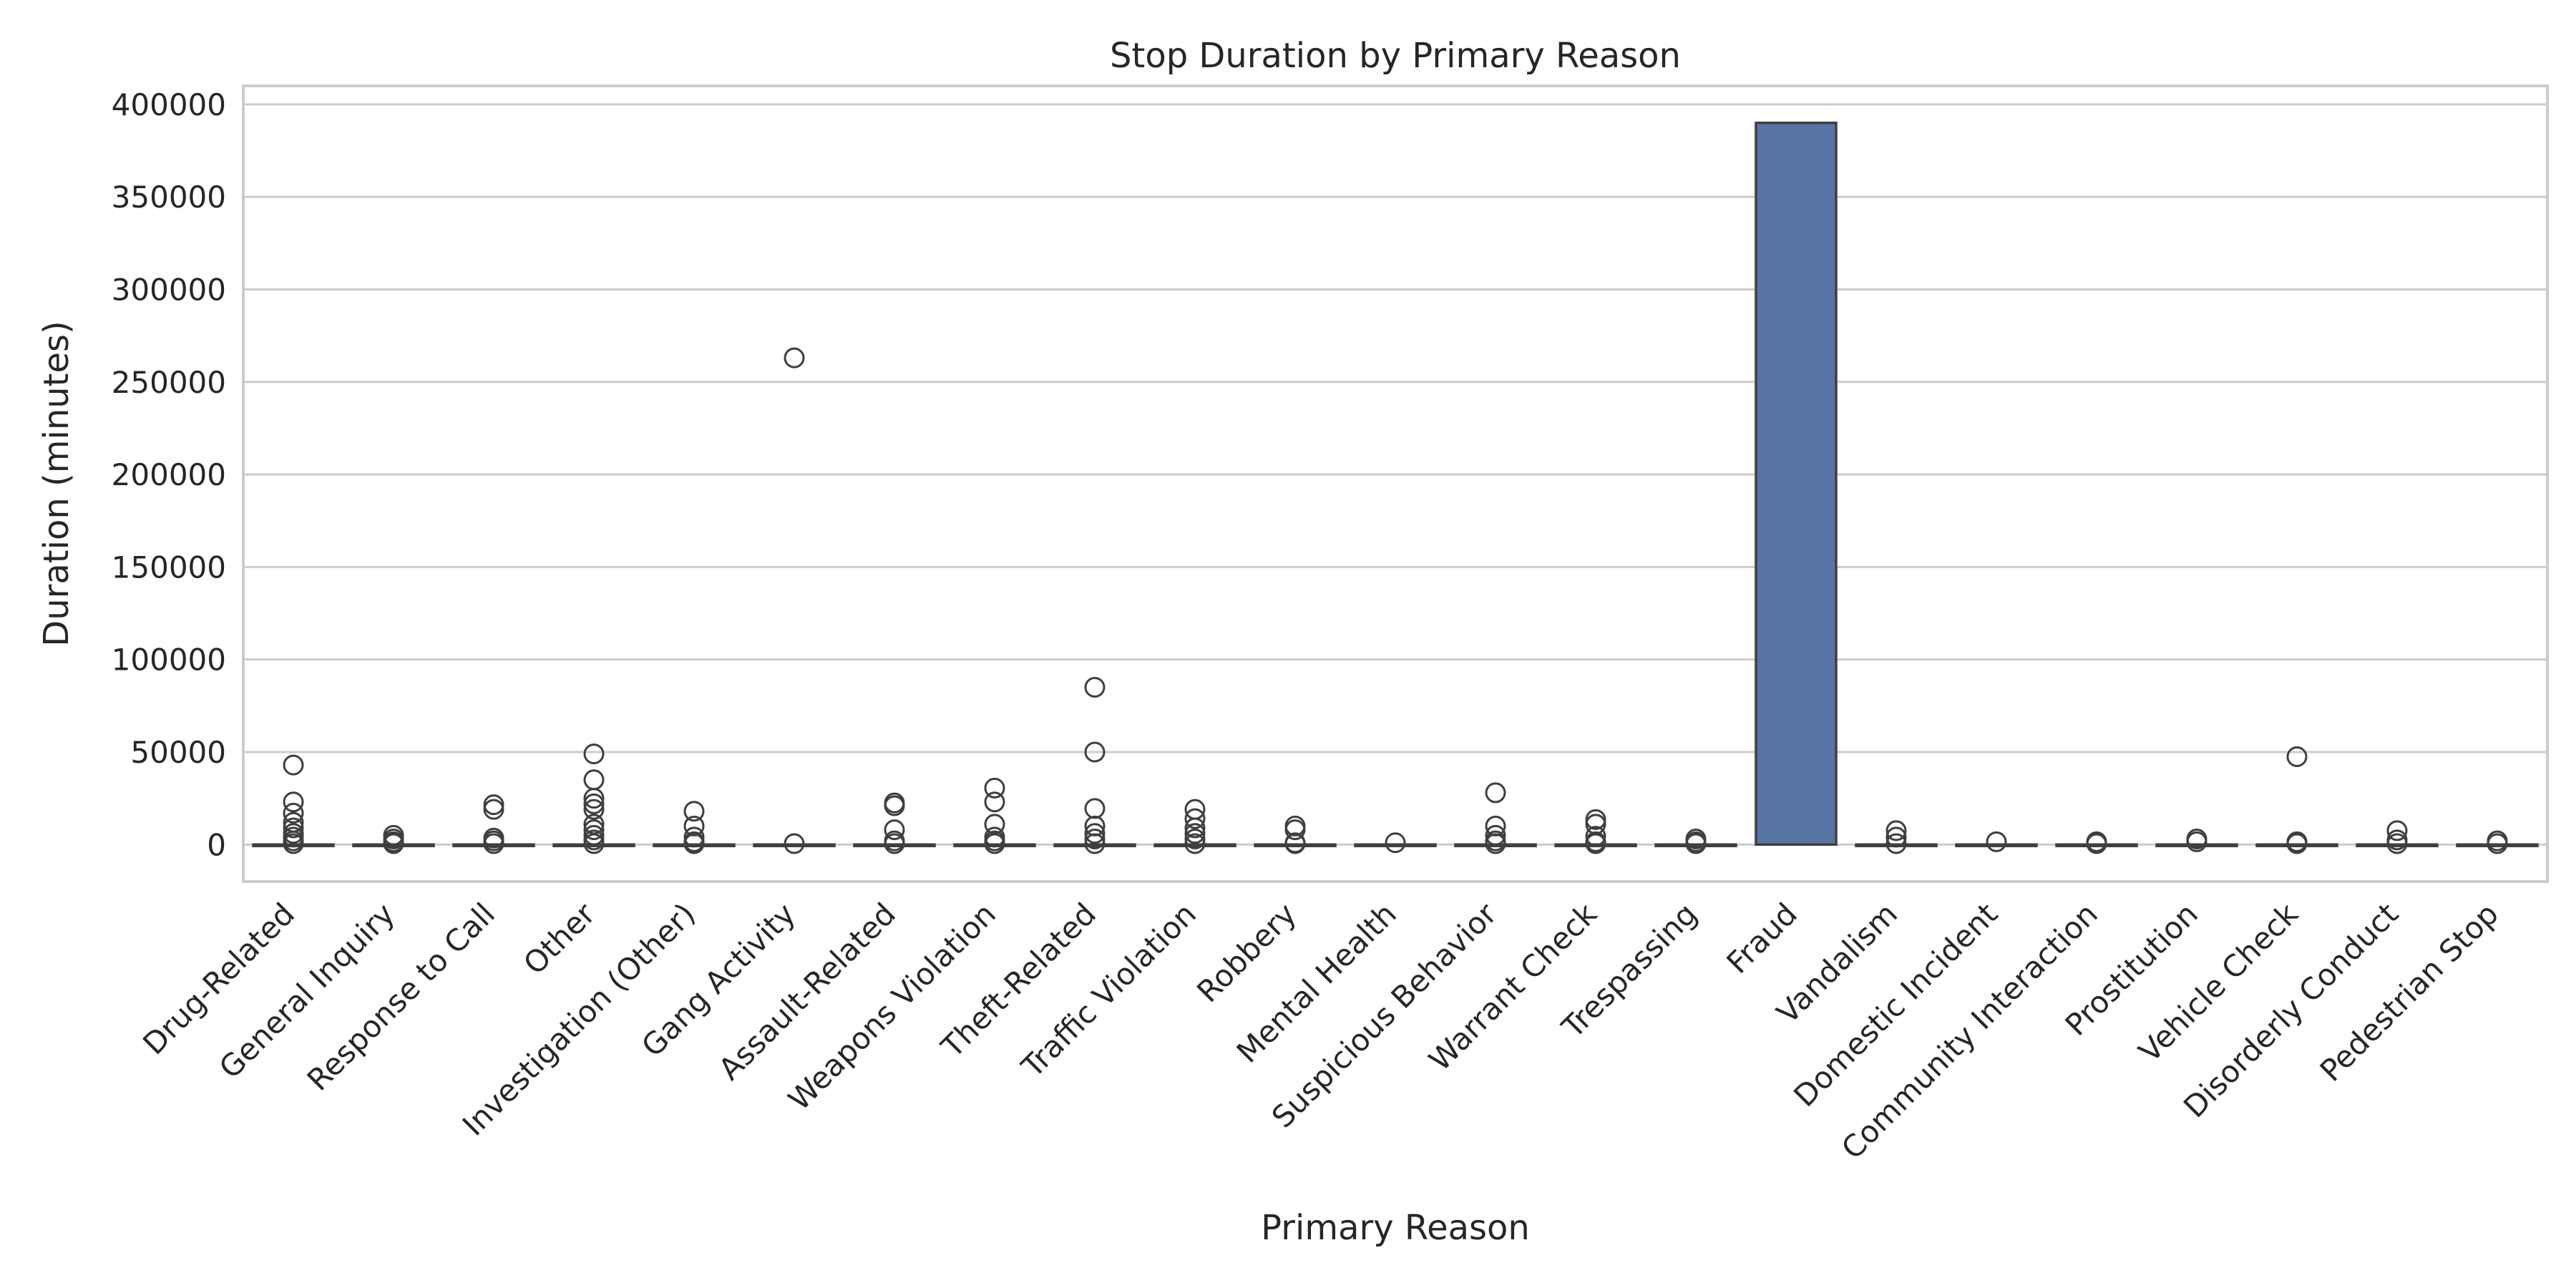  Describe the element at coordinates (169, 567) in the screenshot. I see `y-tick-label: 150000` at that location.